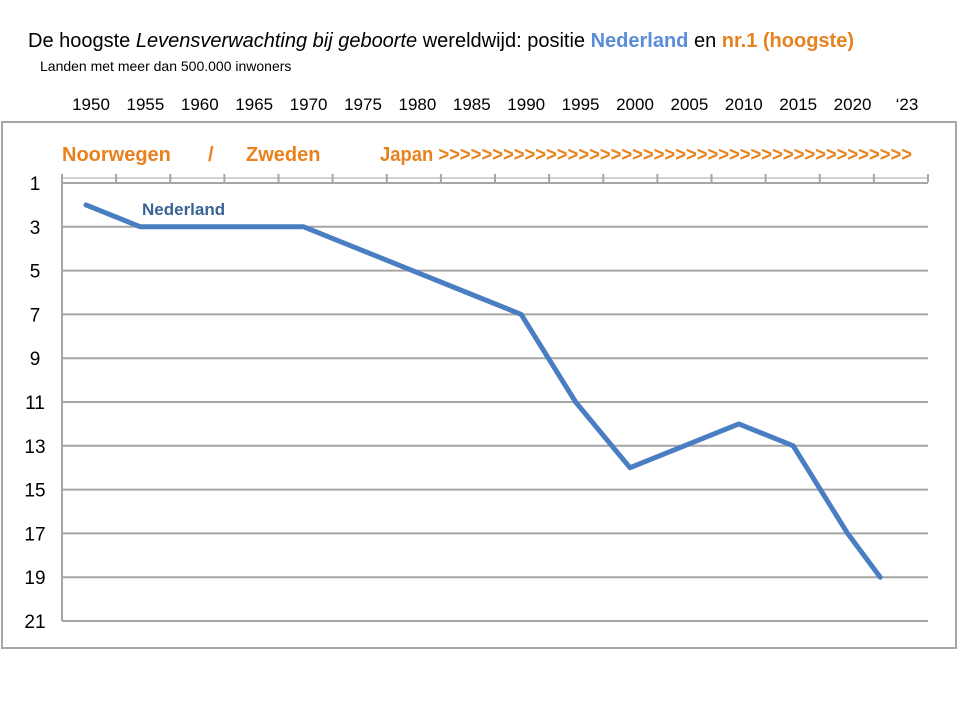  Describe the element at coordinates (34, 578) in the screenshot. I see `y-tick-label: 19` at that location.